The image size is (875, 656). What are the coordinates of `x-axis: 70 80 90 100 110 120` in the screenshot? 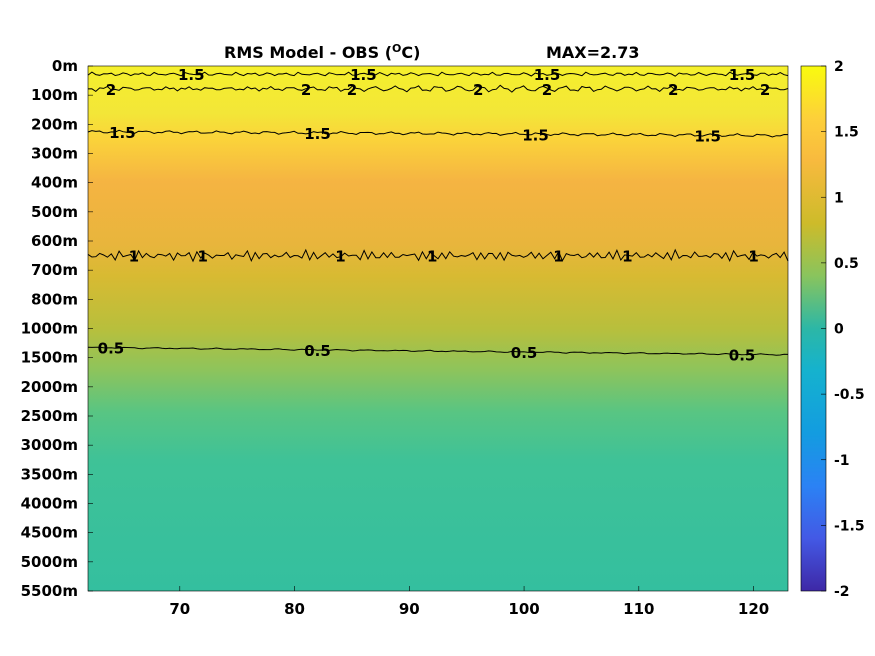 It's located at (469, 602).